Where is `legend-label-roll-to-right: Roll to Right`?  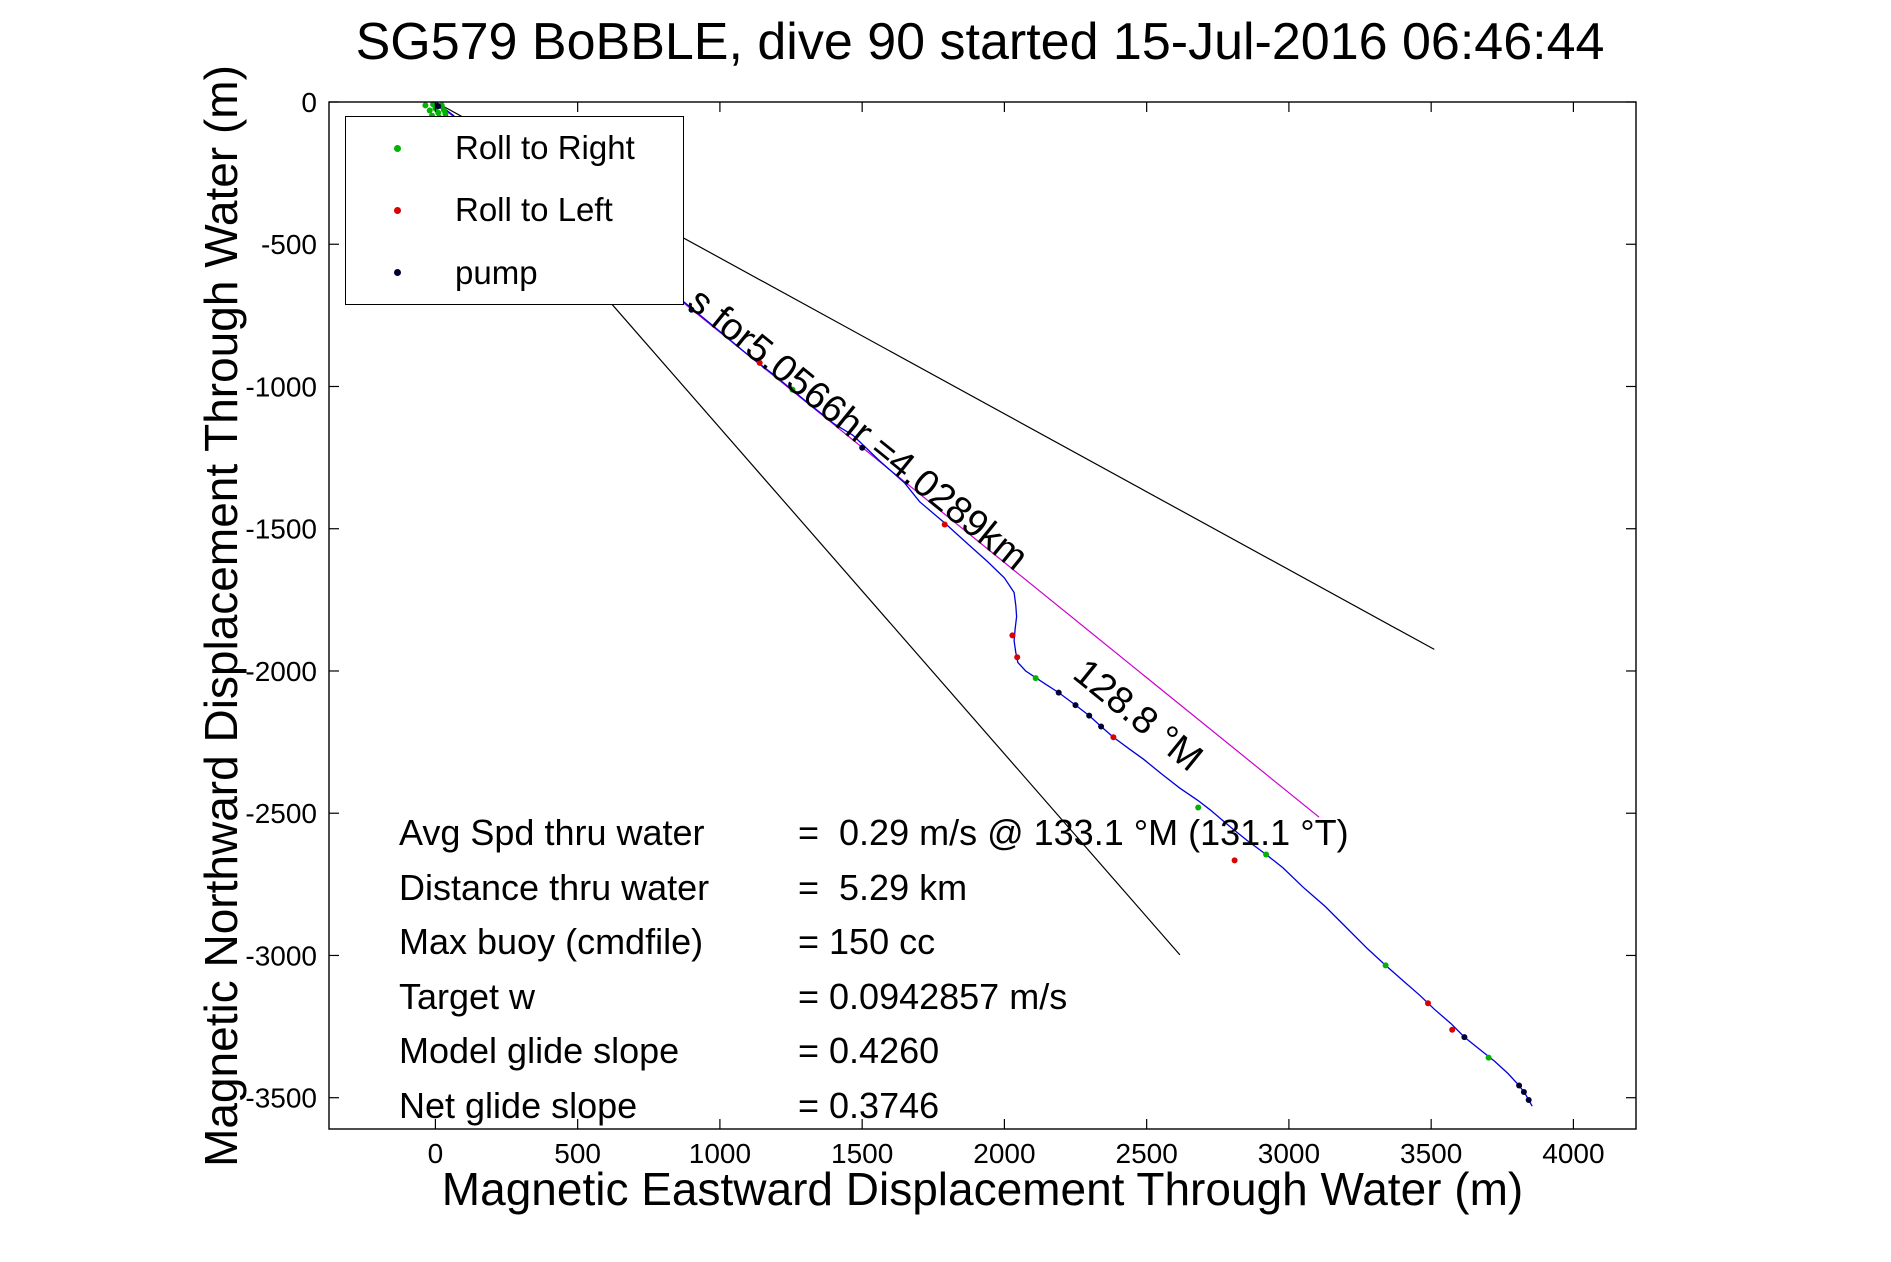
legend-label-roll-to-right: Roll to Right is located at coordinates (545, 148).